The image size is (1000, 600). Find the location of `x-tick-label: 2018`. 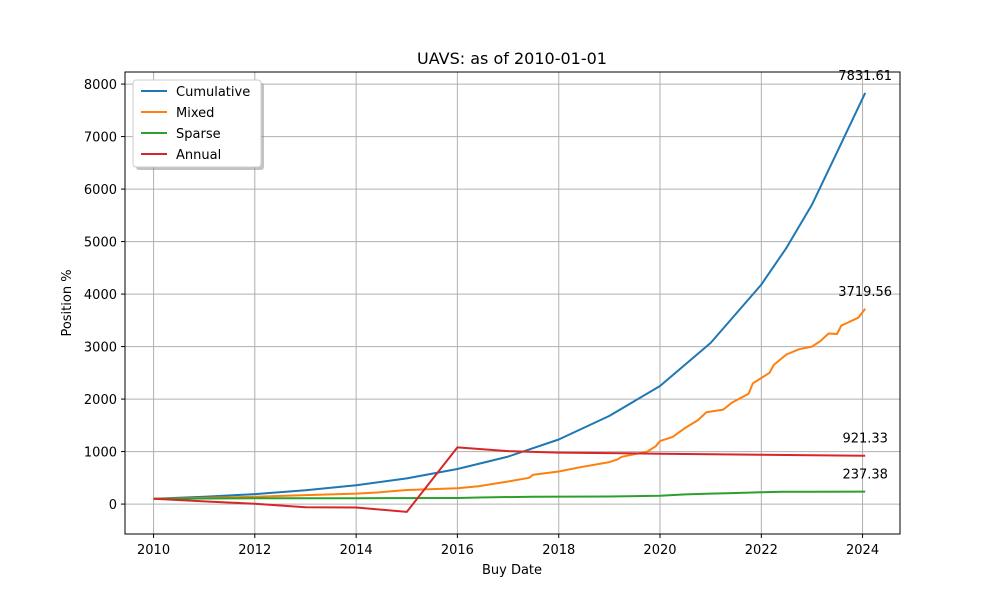

x-tick-label: 2018 is located at coordinates (558, 550).